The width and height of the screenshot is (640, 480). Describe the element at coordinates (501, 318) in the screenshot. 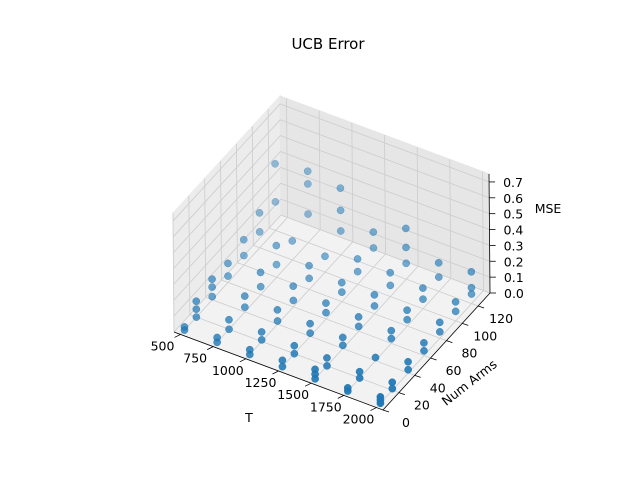

I see `y-tick-label: 120` at that location.